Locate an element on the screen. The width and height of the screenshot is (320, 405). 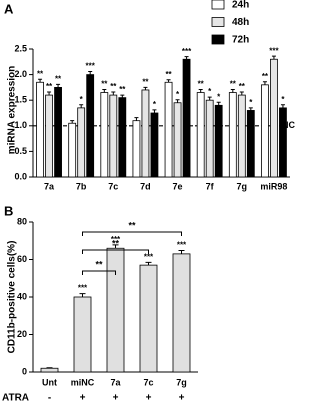
y-axis-label: miRNA expression is located at coordinates (12, 110).